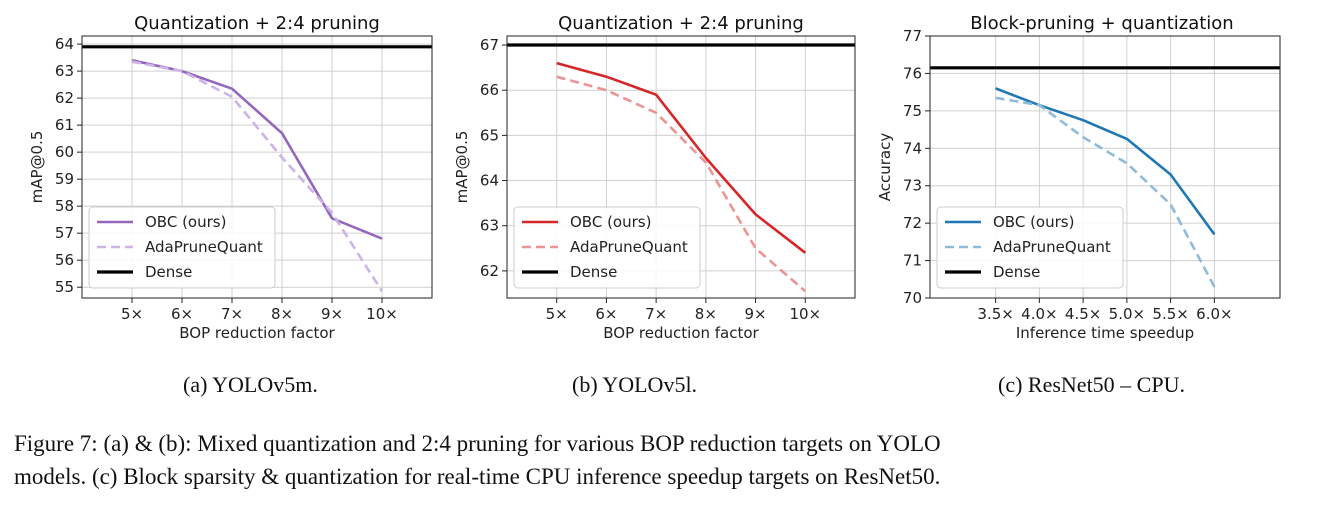 This screenshot has width=1334, height=517. I want to click on y-tick-label: 66, so click(489, 90).